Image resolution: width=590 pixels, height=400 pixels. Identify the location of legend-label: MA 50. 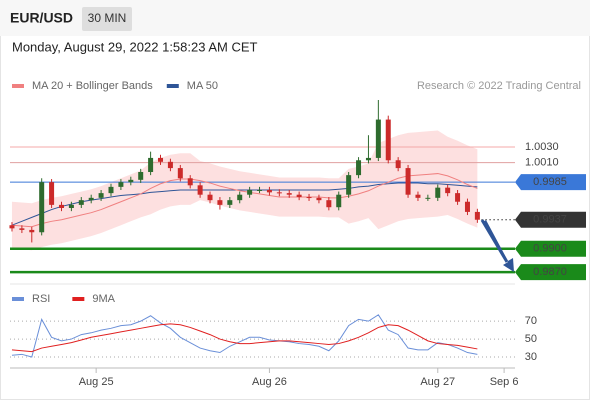
(202, 86).